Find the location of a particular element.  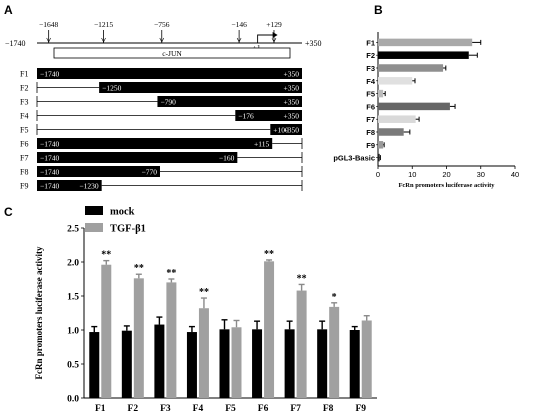

construct-start-label-5: −1740 is located at coordinates (49, 144).